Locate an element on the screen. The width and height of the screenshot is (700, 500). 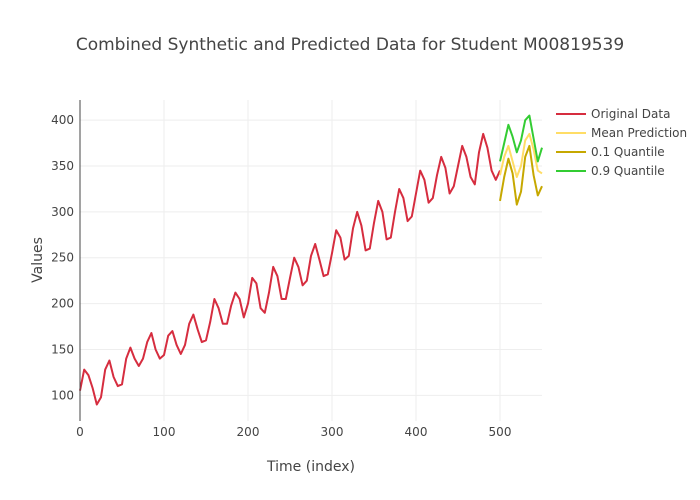
x-tick-label: 200 is located at coordinates (248, 432).